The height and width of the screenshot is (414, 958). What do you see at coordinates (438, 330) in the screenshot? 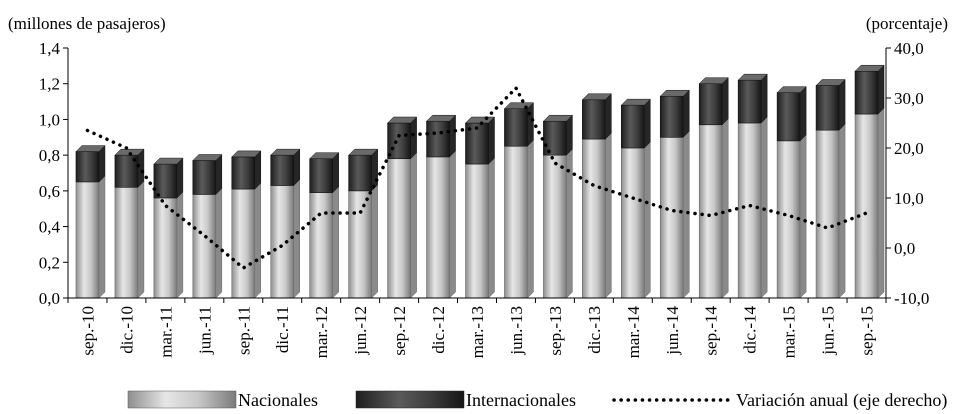
I see `x-tick-label: dic.-12` at bounding box center [438, 330].